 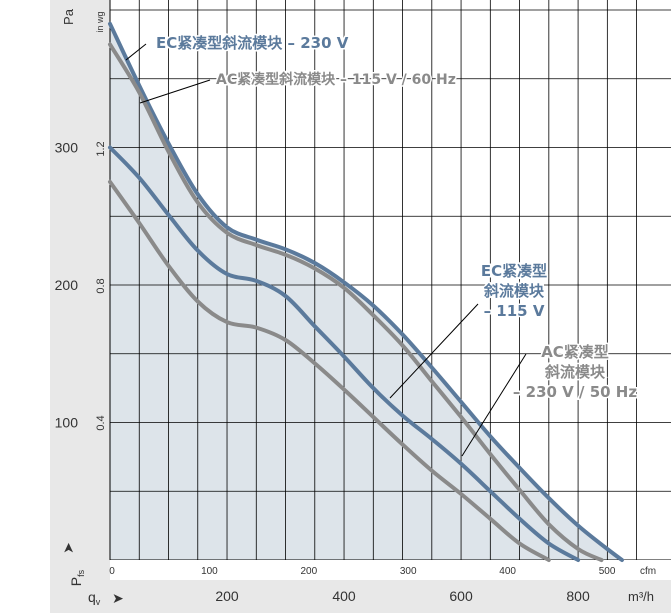 I want to click on unit-inwg: in wg, so click(x=100, y=21).